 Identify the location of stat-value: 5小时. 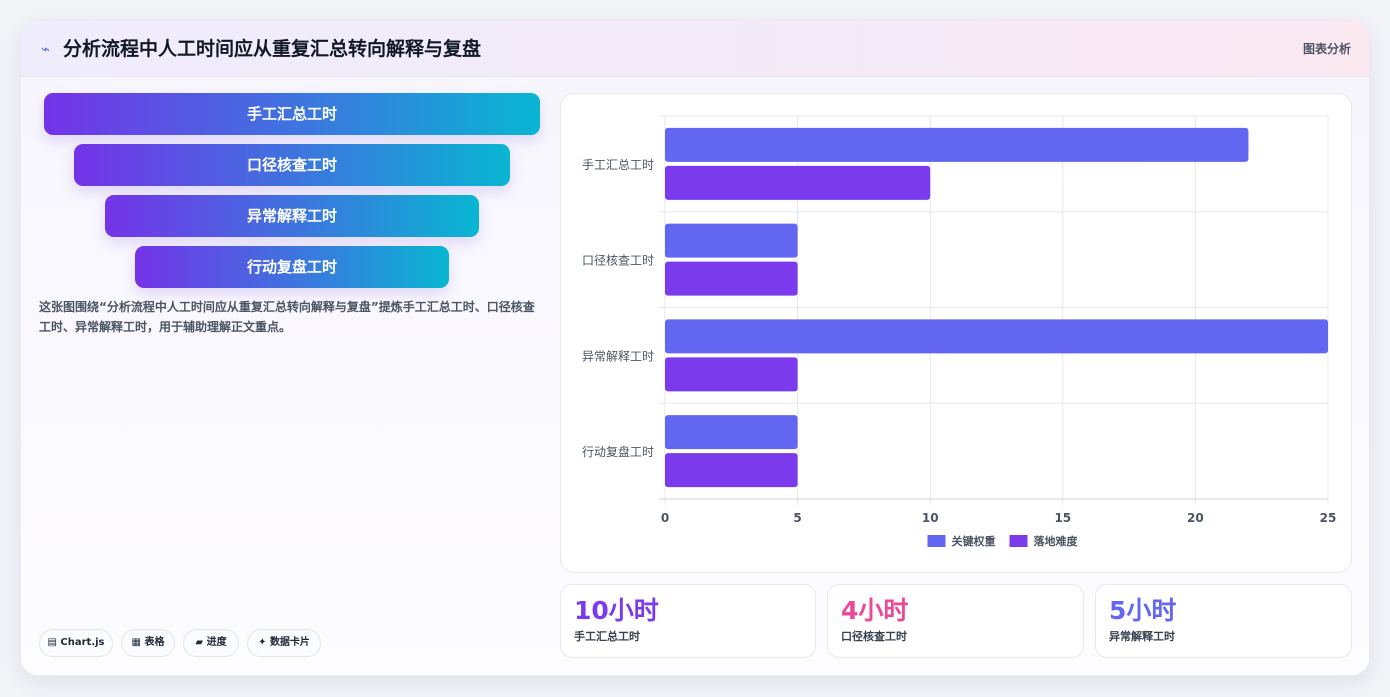
(1143, 610).